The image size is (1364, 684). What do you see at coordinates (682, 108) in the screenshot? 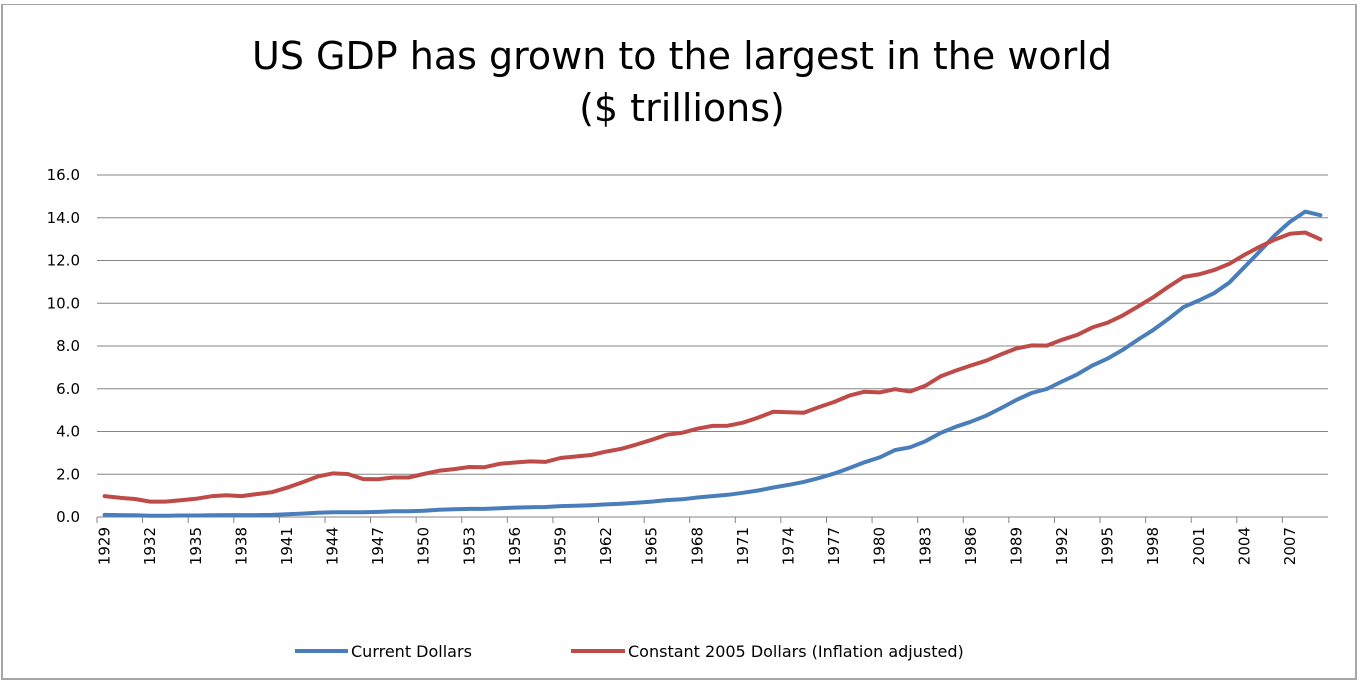
I see `chart-subtitle: ($ trillions)` at bounding box center [682, 108].